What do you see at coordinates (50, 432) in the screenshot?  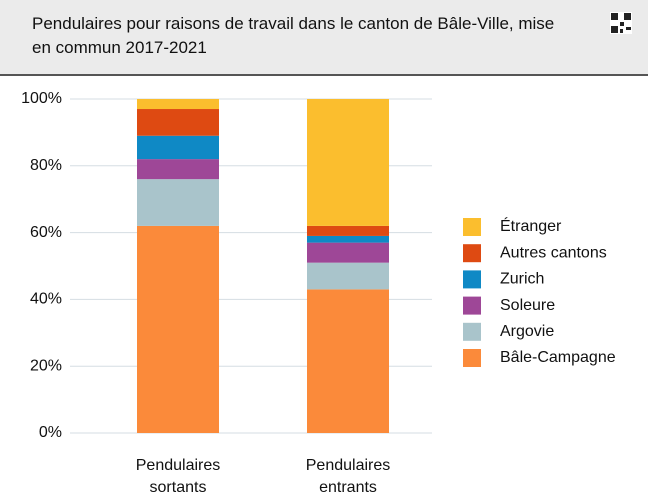 I see `y-tick-label: 0%` at bounding box center [50, 432].